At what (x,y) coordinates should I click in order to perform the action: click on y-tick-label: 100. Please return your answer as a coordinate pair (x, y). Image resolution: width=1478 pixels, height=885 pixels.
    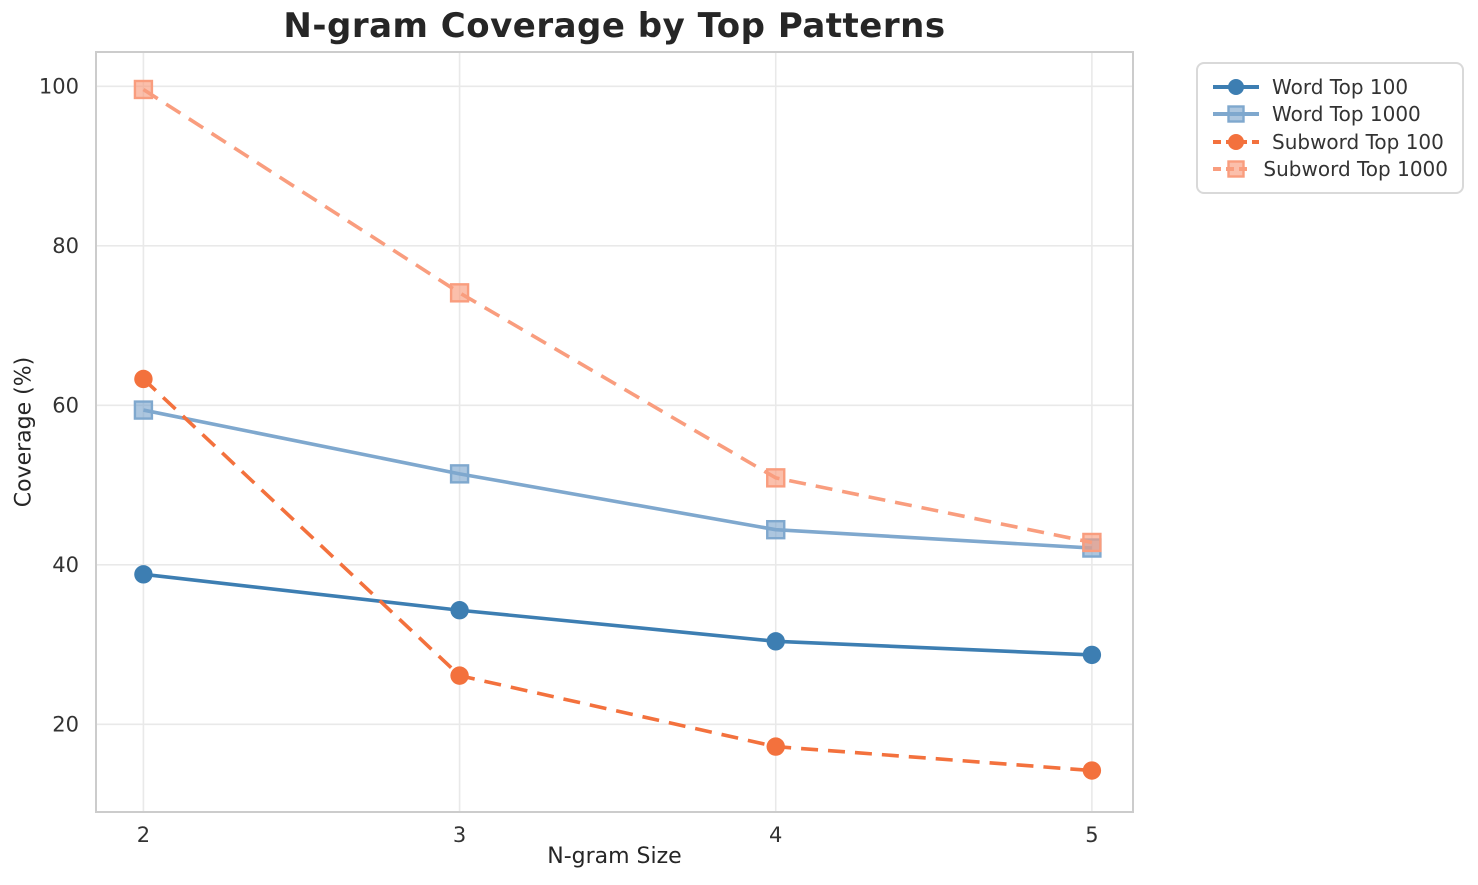
    Looking at the image, I should click on (59, 86).